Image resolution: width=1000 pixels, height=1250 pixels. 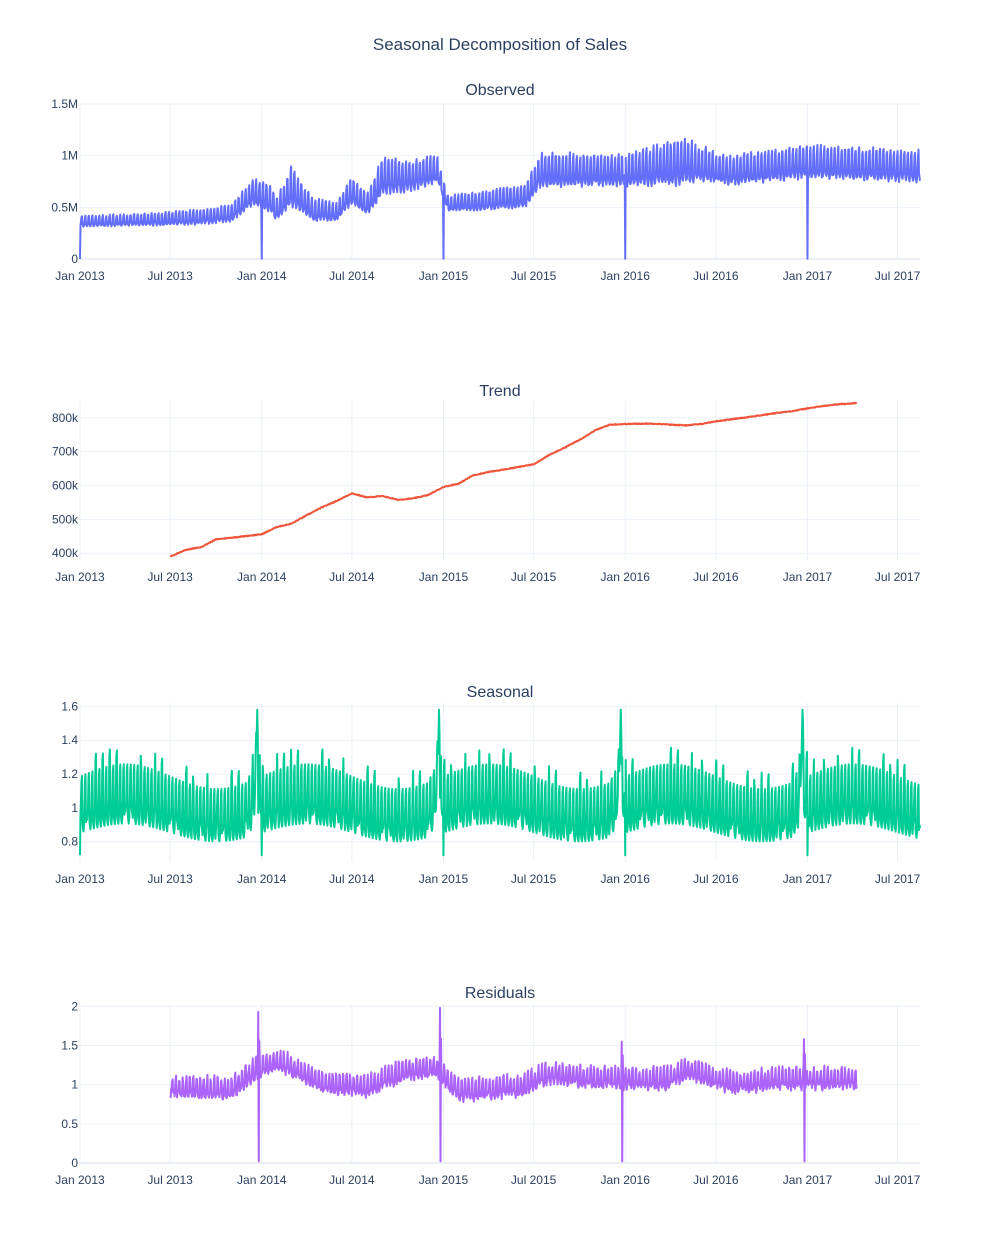 What do you see at coordinates (69, 706) in the screenshot?
I see `y-tick-label: 1.6` at bounding box center [69, 706].